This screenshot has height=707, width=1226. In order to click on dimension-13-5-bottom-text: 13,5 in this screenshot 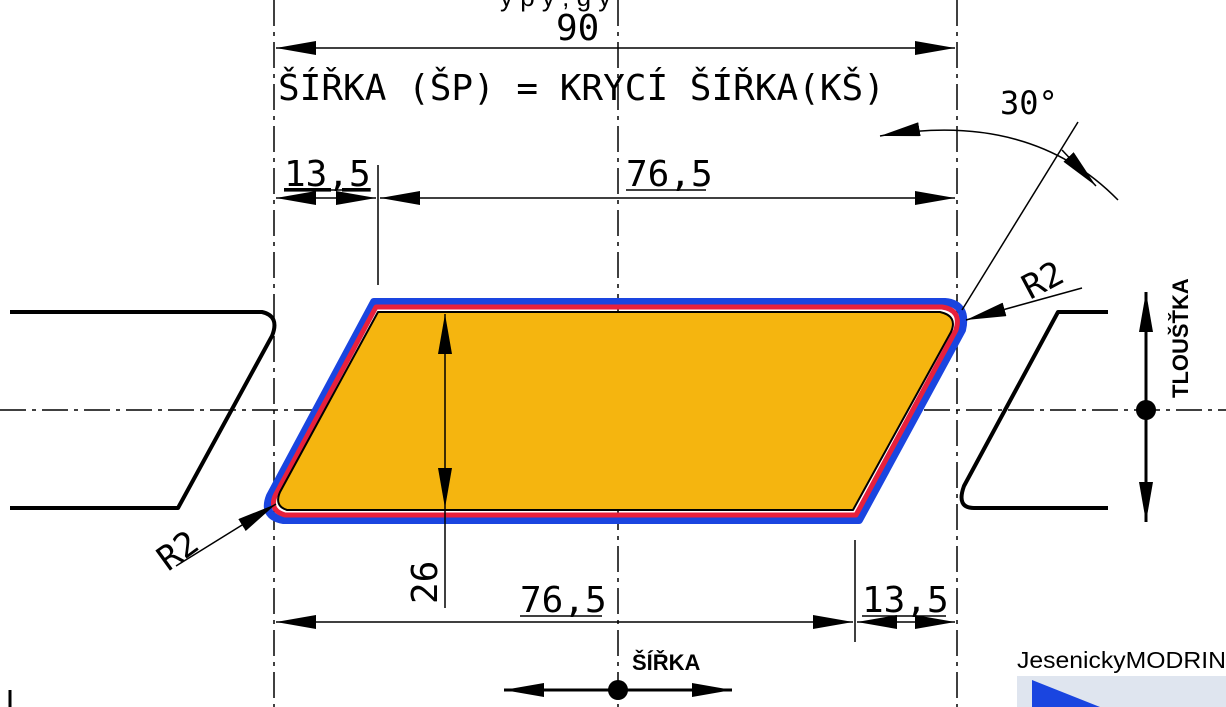, I will do `click(905, 600)`.